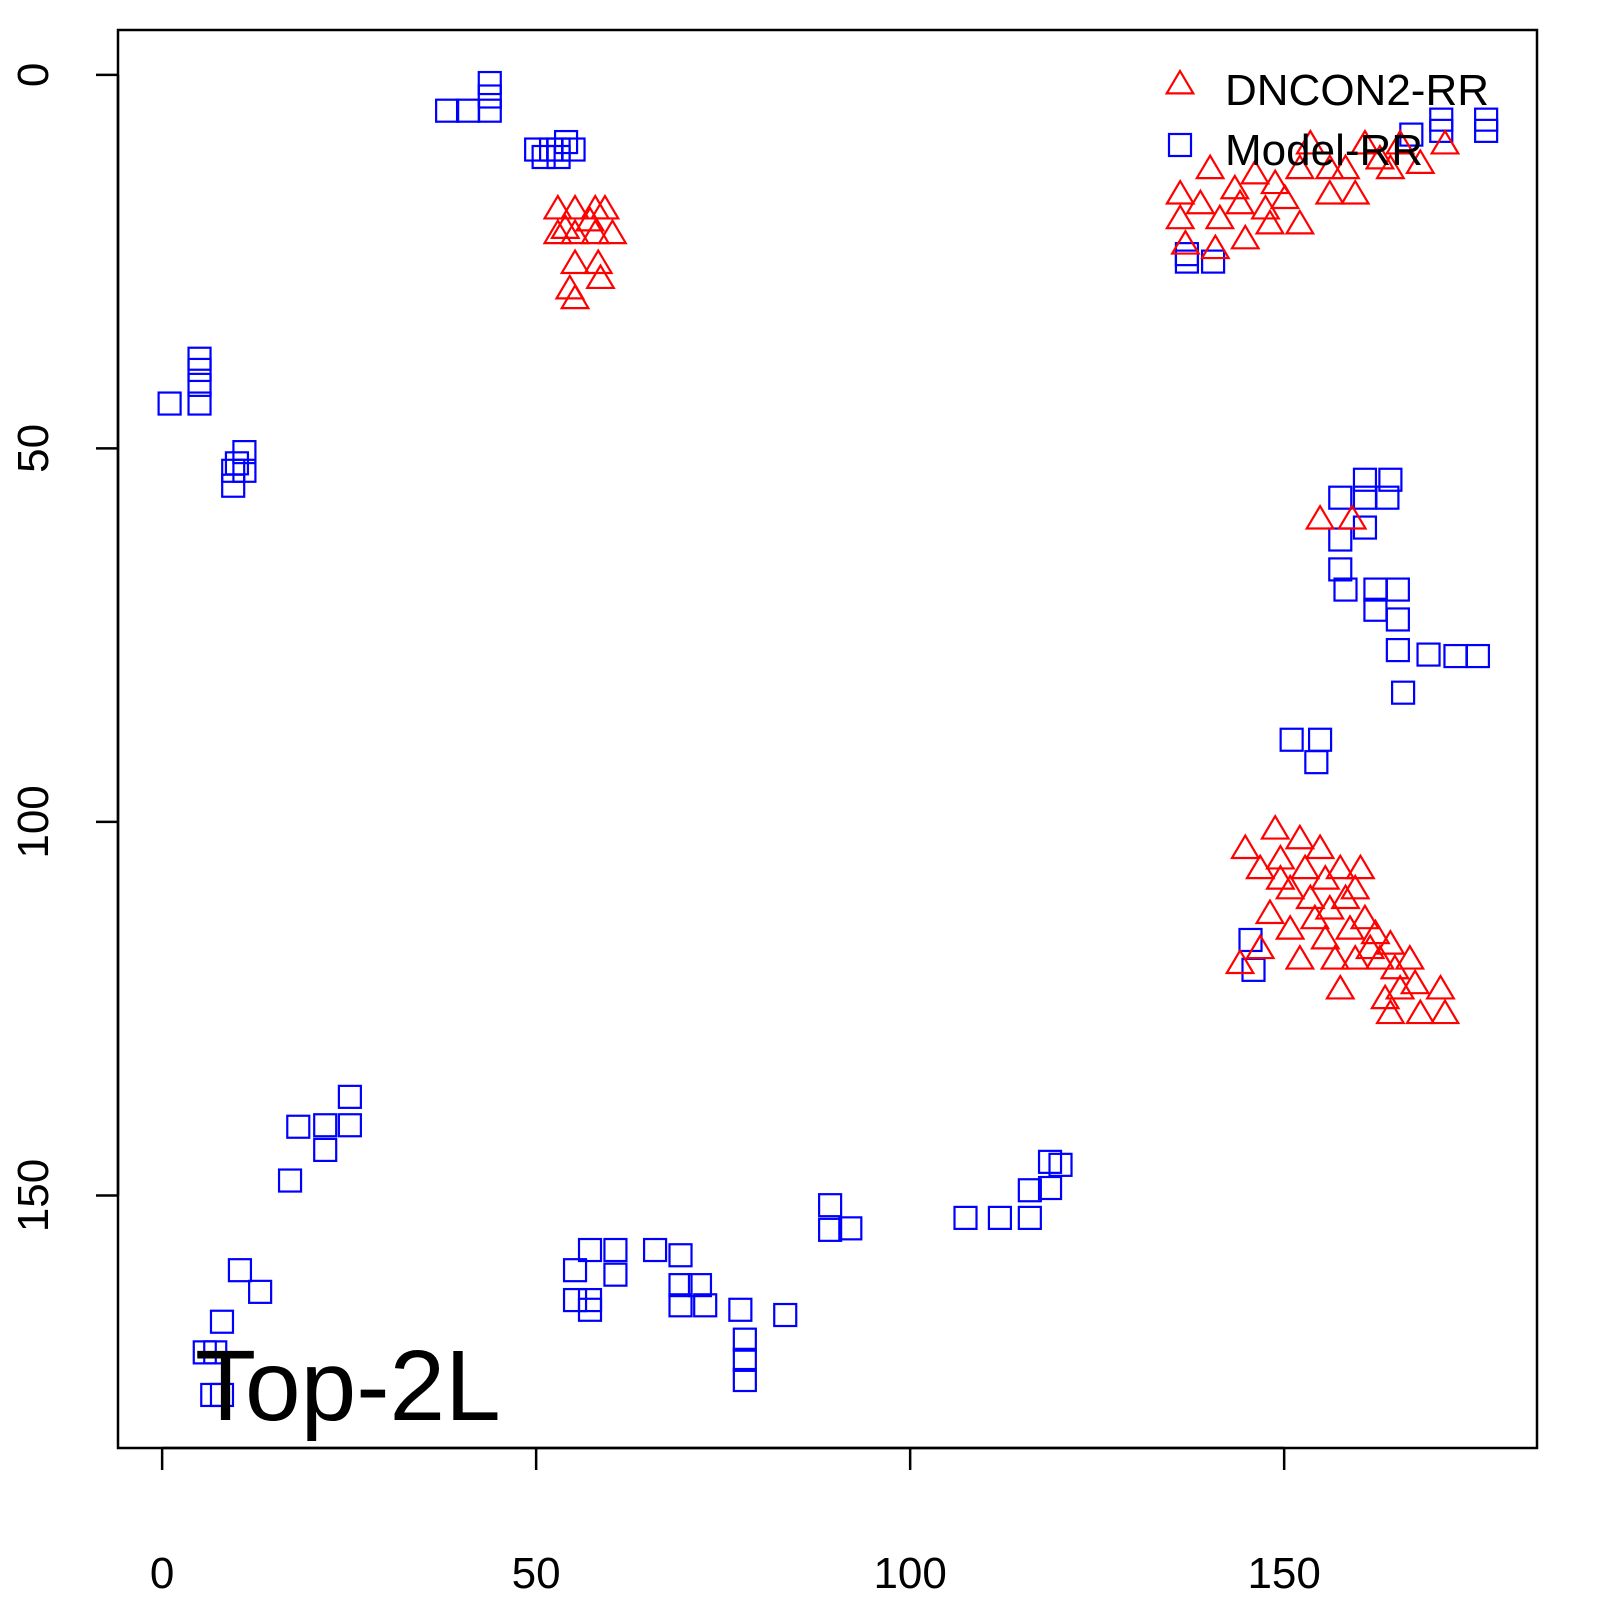 Image resolution: width=1600 pixels, height=1605 pixels. Describe the element at coordinates (909, 1573) in the screenshot. I see `x-tick-label: 100` at that location.